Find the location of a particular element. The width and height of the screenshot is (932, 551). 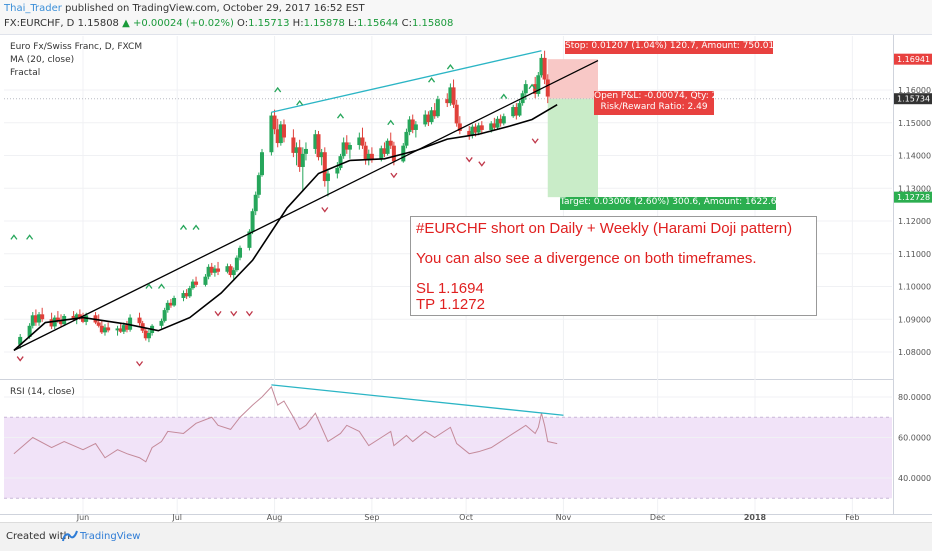

y-tick-label: 1.13000 is located at coordinates (914, 188).